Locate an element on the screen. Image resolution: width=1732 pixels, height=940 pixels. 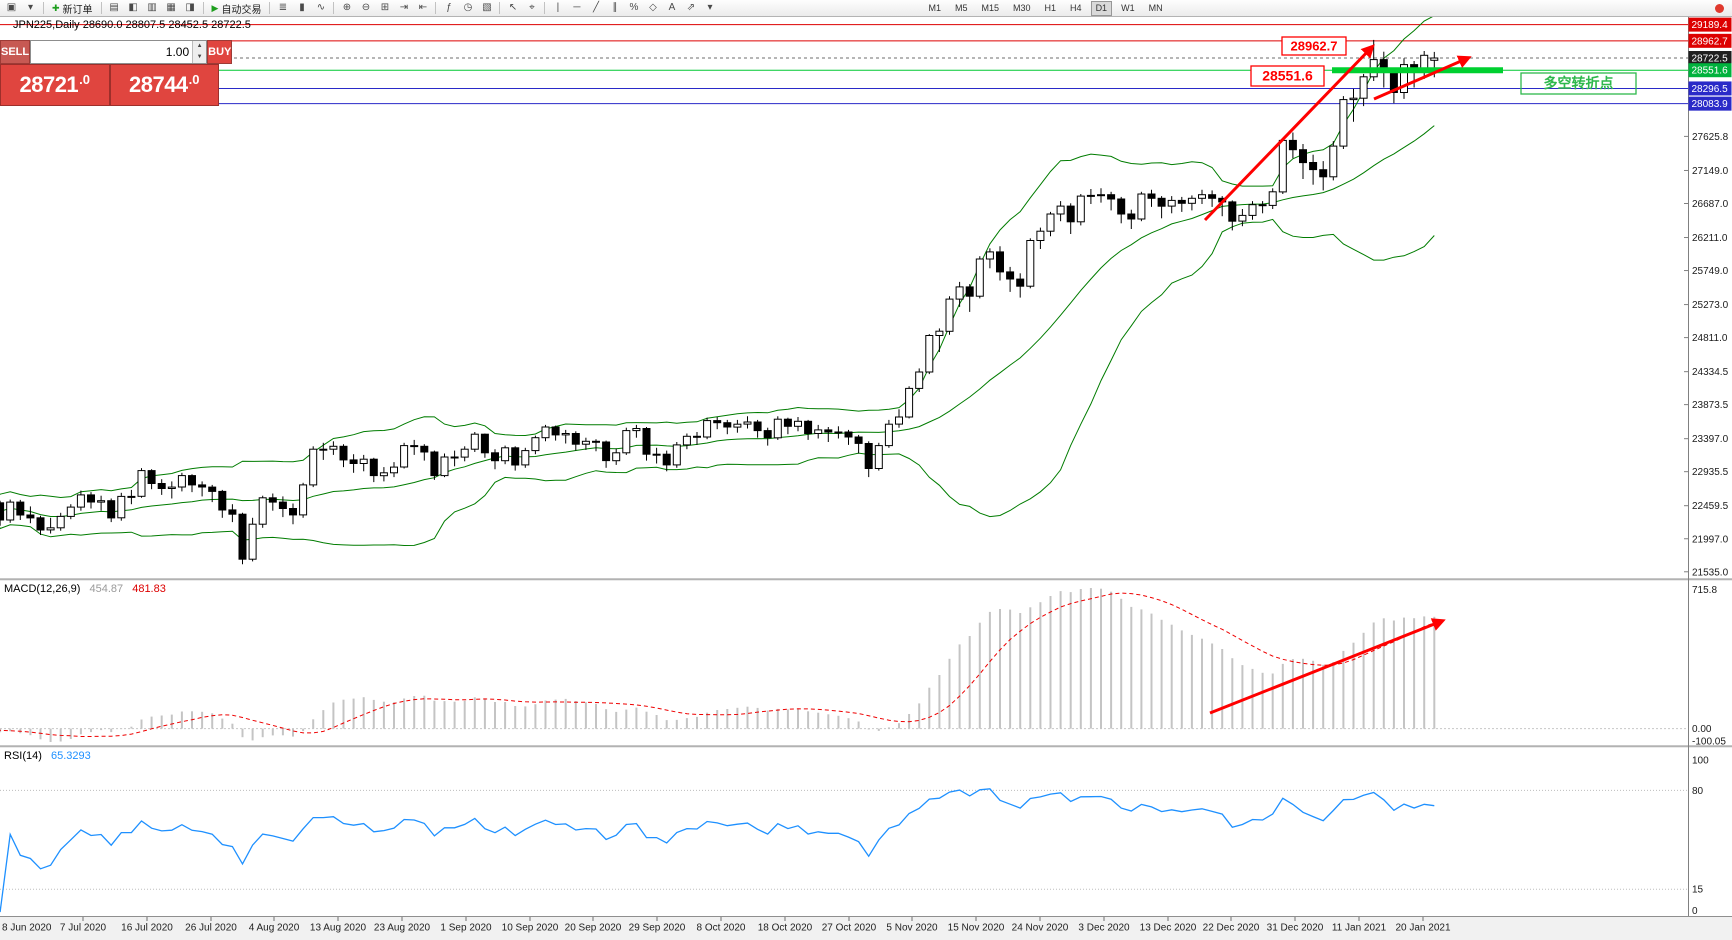
svg-text: 80 is located at coordinates (1698, 791).